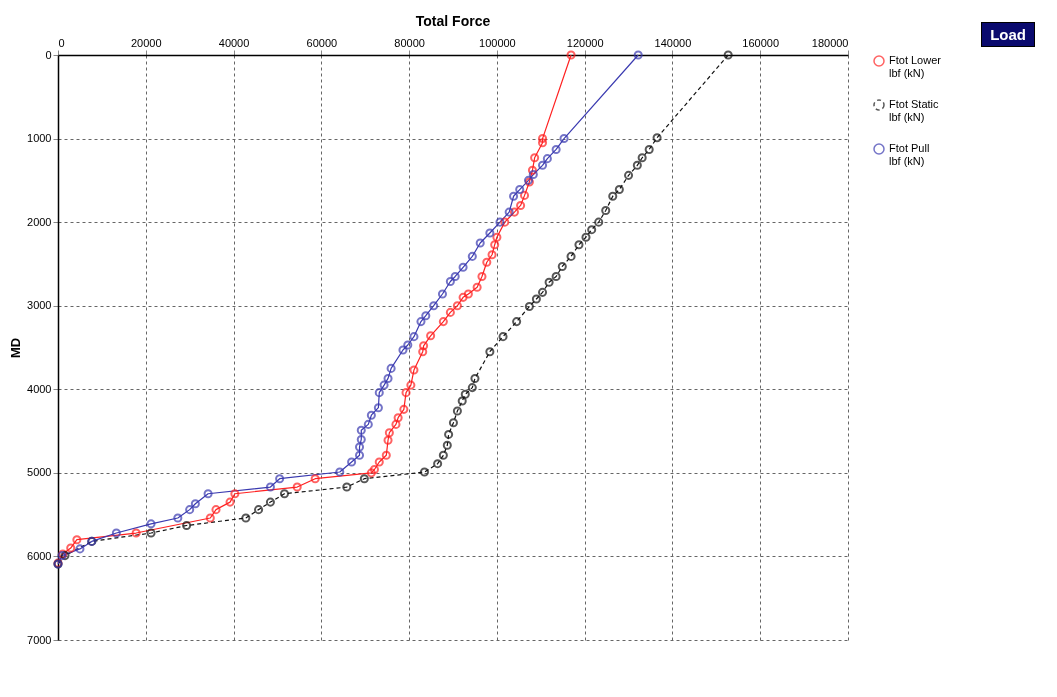 The image size is (1057, 697). Describe the element at coordinates (914, 110) in the screenshot. I see `legend-label: Ftot Static lbf (kN)` at that location.